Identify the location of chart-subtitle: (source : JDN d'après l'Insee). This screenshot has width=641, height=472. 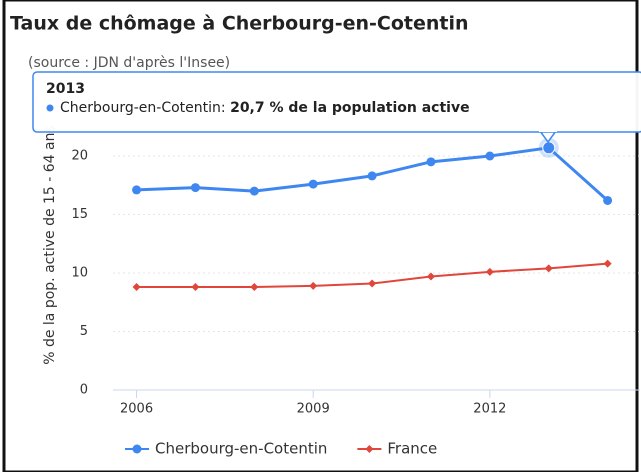
(129, 63).